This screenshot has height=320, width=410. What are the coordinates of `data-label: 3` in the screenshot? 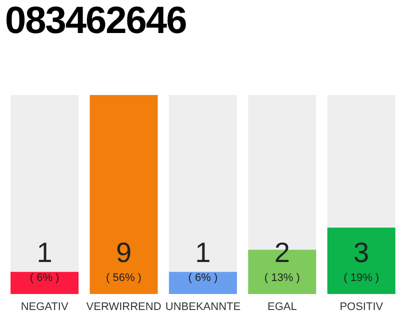 It's located at (362, 252).